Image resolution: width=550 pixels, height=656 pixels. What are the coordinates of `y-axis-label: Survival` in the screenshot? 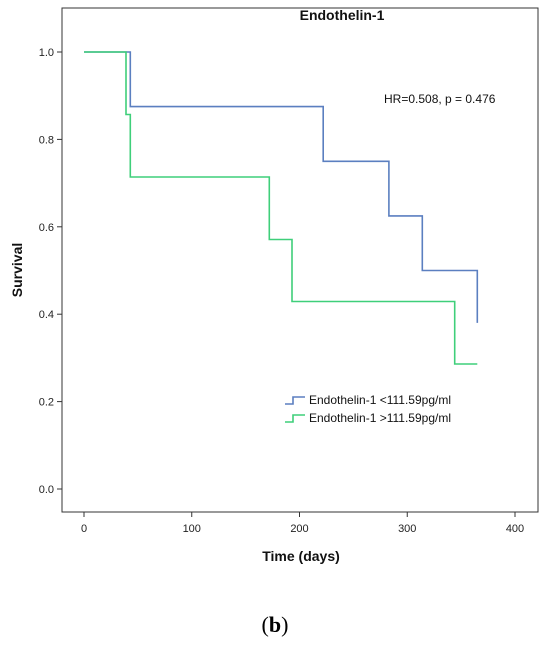 It's located at (17, 270).